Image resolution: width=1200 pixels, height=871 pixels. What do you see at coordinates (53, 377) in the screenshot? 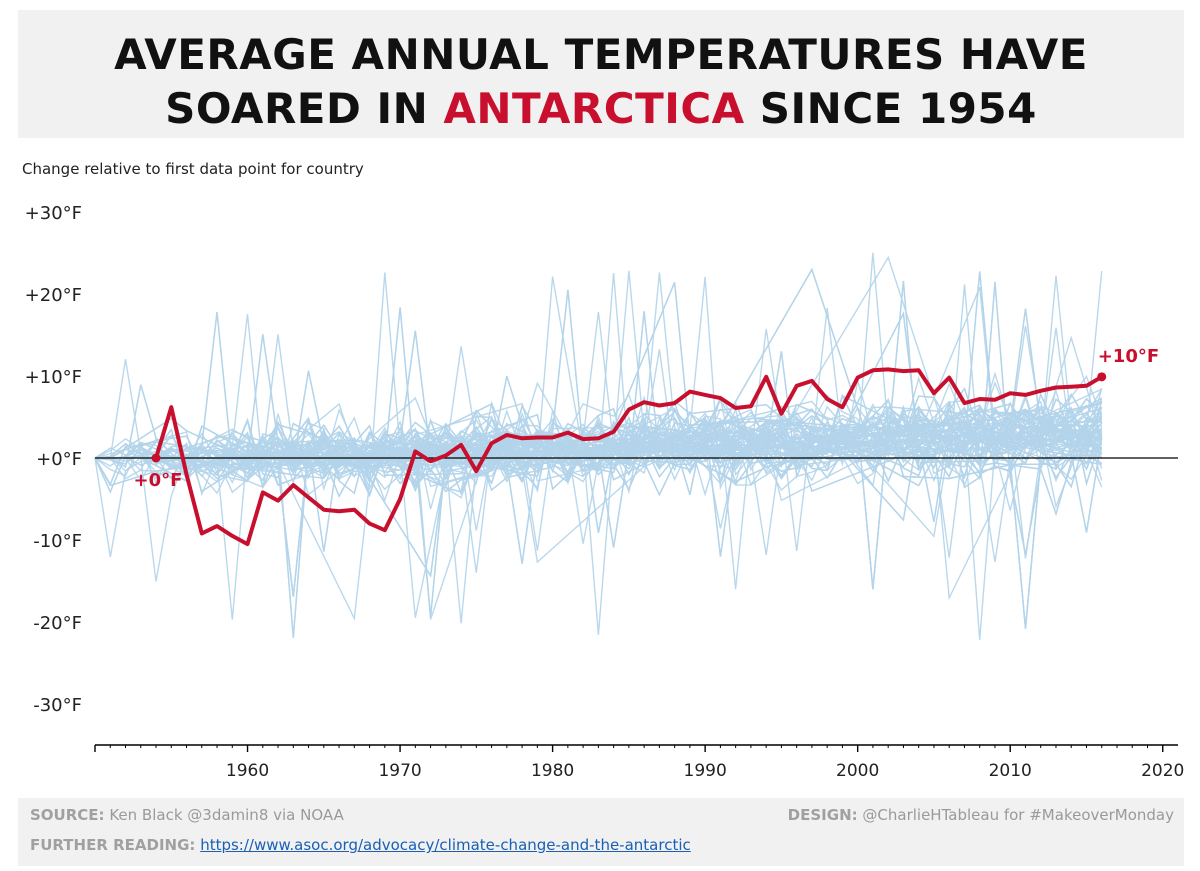
I see `y-tick-label: +10°F` at bounding box center [53, 377].